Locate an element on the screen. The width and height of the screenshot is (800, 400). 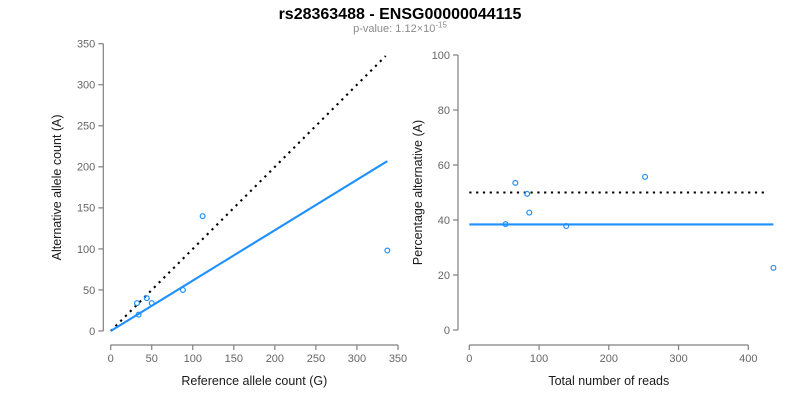
y-axis-title: Alternative allele count (A) is located at coordinates (57, 187).